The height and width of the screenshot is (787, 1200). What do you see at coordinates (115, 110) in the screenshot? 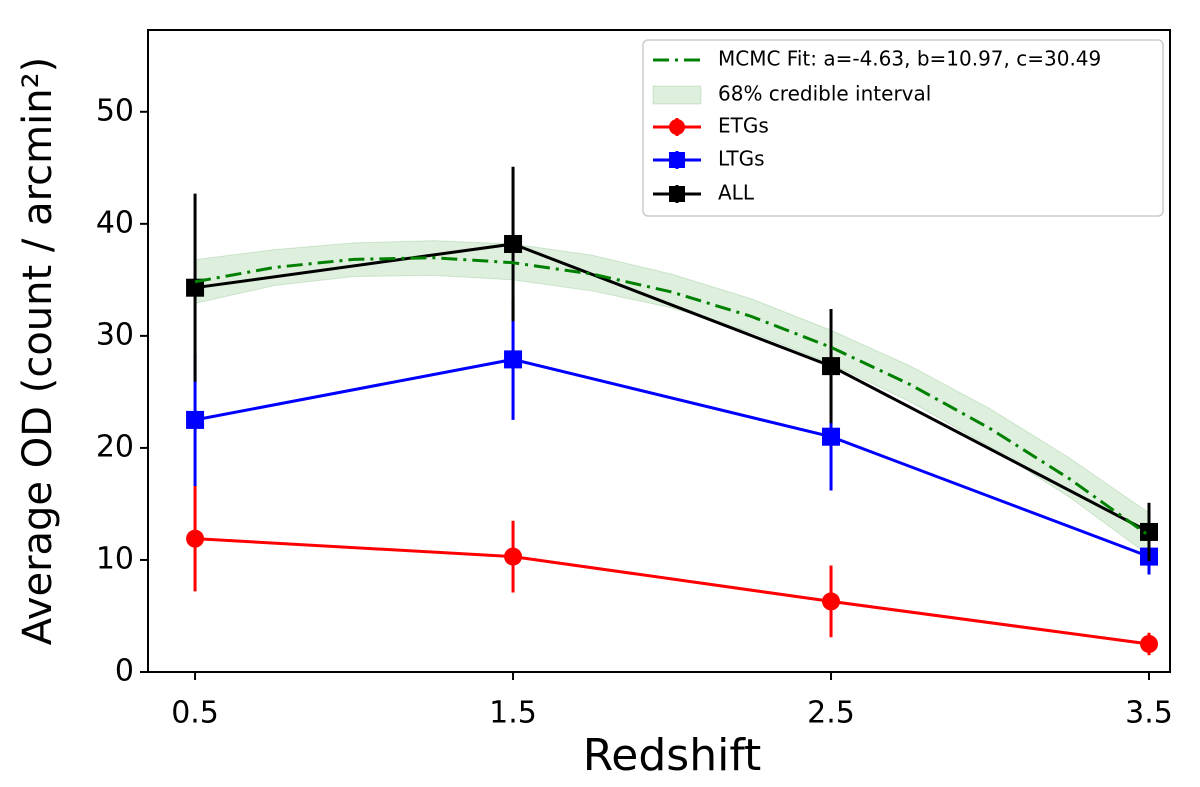
I see `y-tick-label: 50` at bounding box center [115, 110].